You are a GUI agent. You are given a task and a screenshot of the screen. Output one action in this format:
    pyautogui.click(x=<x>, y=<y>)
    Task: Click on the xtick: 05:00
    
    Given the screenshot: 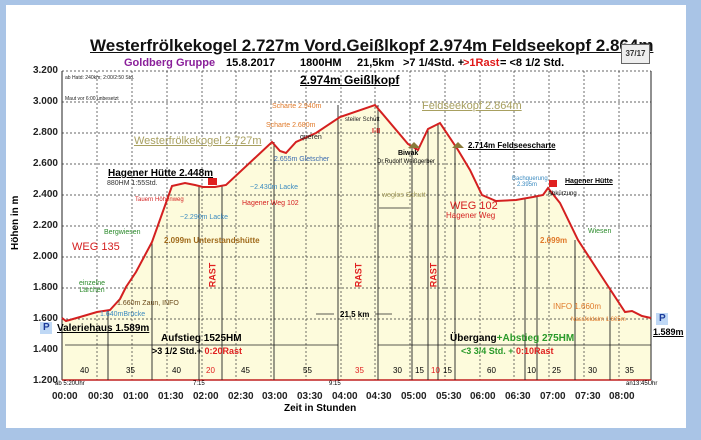 What is the action you would take?
    pyautogui.click(x=414, y=396)
    